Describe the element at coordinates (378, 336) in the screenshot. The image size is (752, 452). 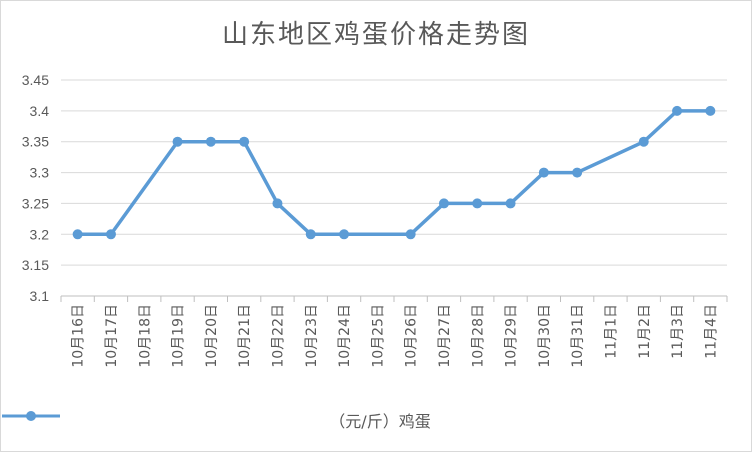
I see `x-tick-label: 10月25日` at that location.